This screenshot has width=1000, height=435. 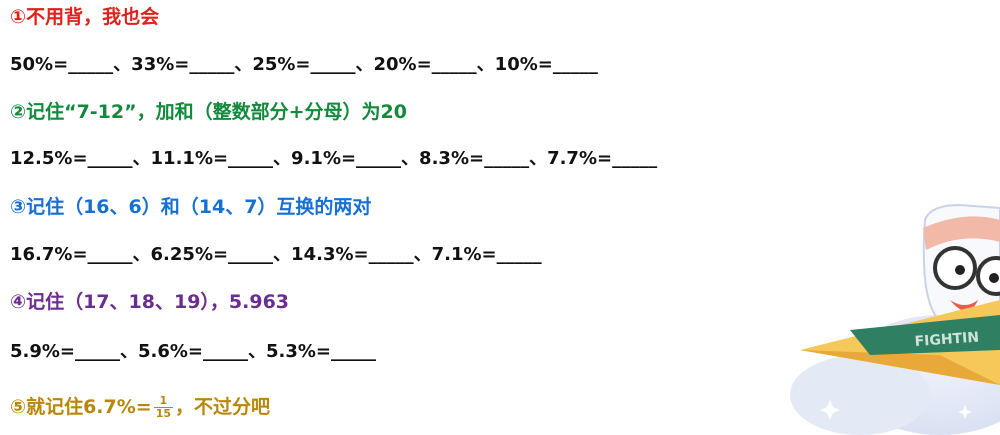 I want to click on heading-1: ①不用背，我也会, so click(x=85, y=17).